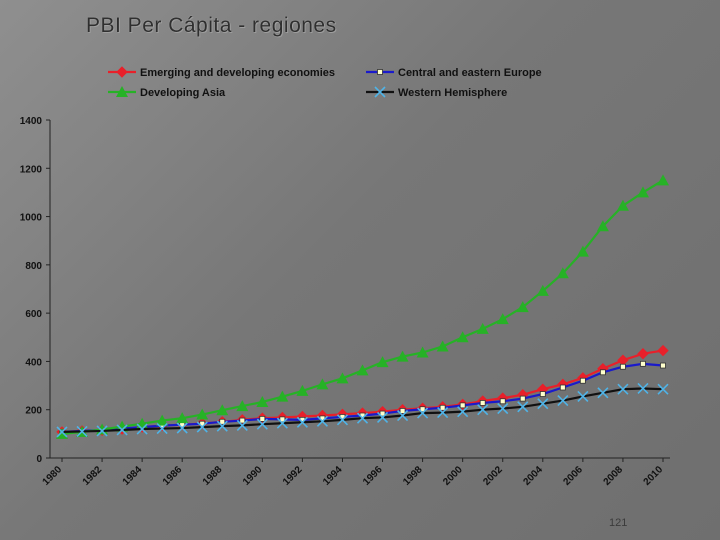 This screenshot has height=540, width=720. Describe the element at coordinates (253, 476) in the screenshot. I see `x-tick-label: 1990` at that location.